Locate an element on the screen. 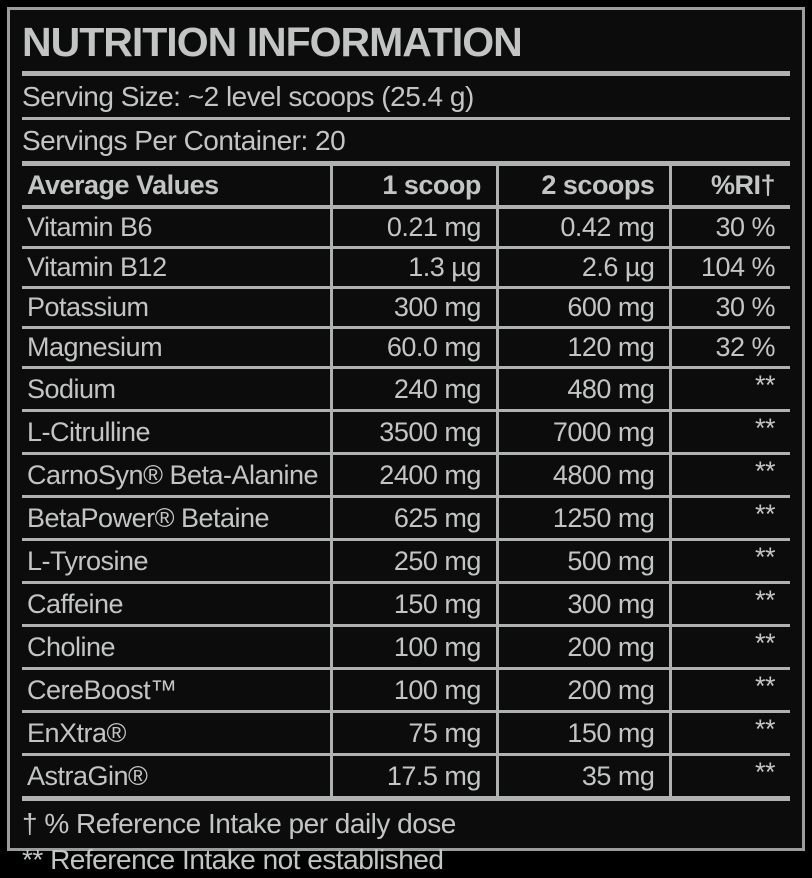  ingredient-name-cell: L-Tyrosine is located at coordinates (177, 560).